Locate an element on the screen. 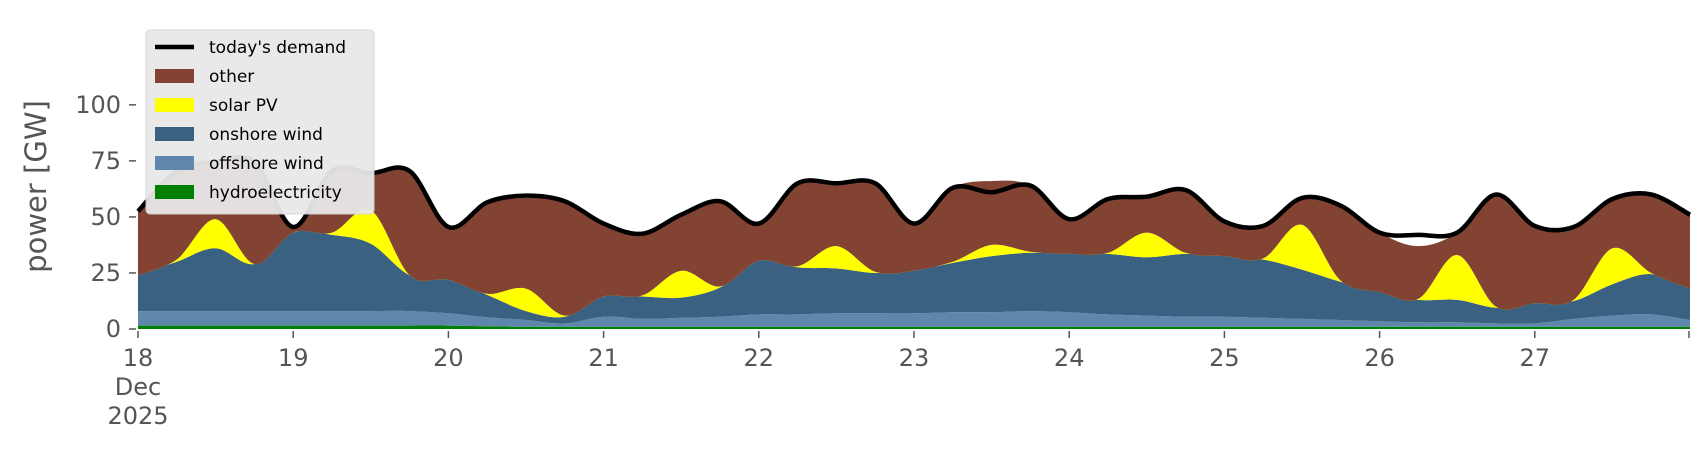 This screenshot has height=460, width=1706. legend-label: hydroelectricity is located at coordinates (275, 193).